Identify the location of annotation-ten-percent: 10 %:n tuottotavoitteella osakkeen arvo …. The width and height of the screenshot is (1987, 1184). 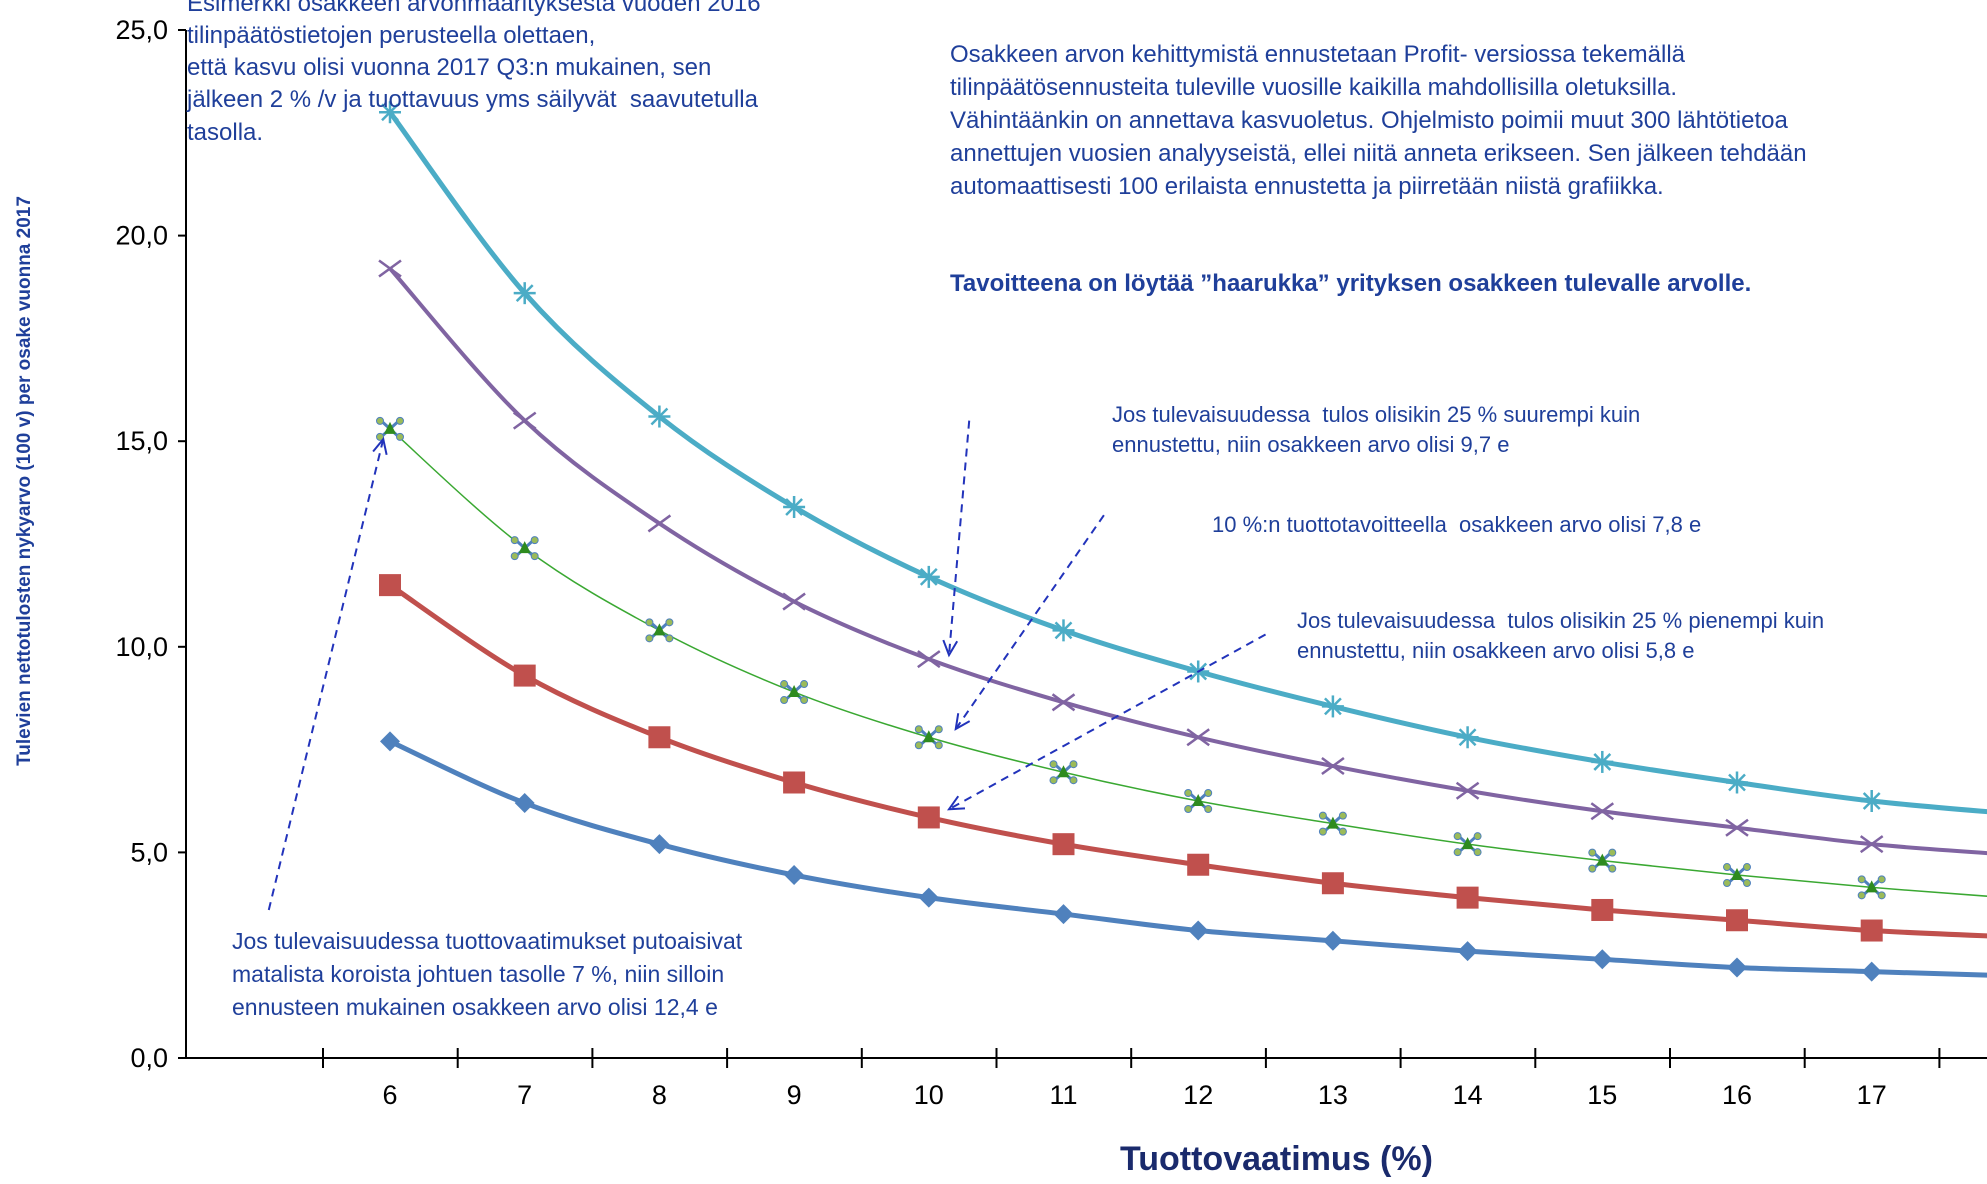
(1457, 524).